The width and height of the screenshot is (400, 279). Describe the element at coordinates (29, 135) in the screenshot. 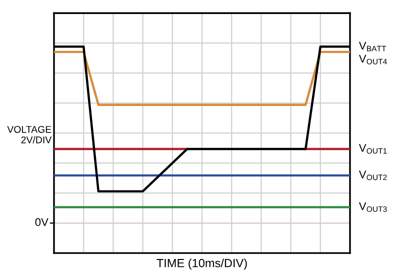

I see `y-axis-title: VOLTAGE 2V/DIV` at that location.